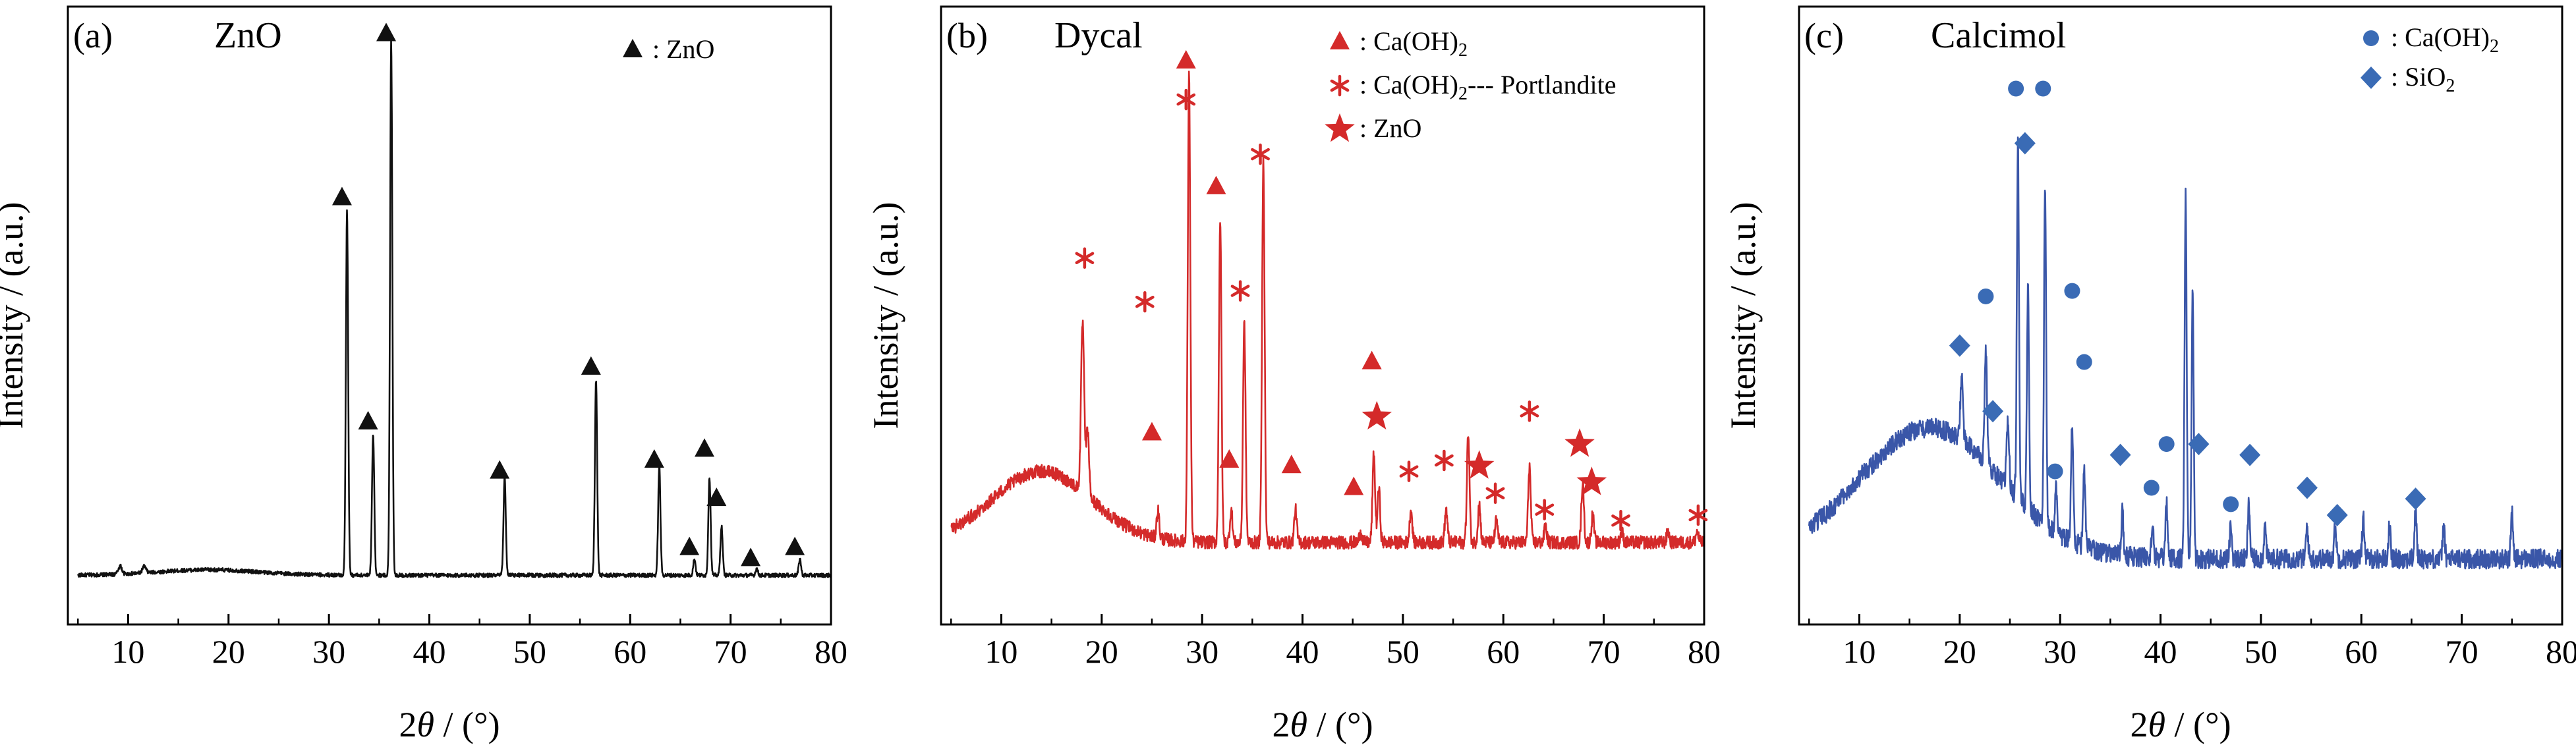  Describe the element at coordinates (2372, 78) in the screenshot. I see `legend-diamond-symbol` at that location.